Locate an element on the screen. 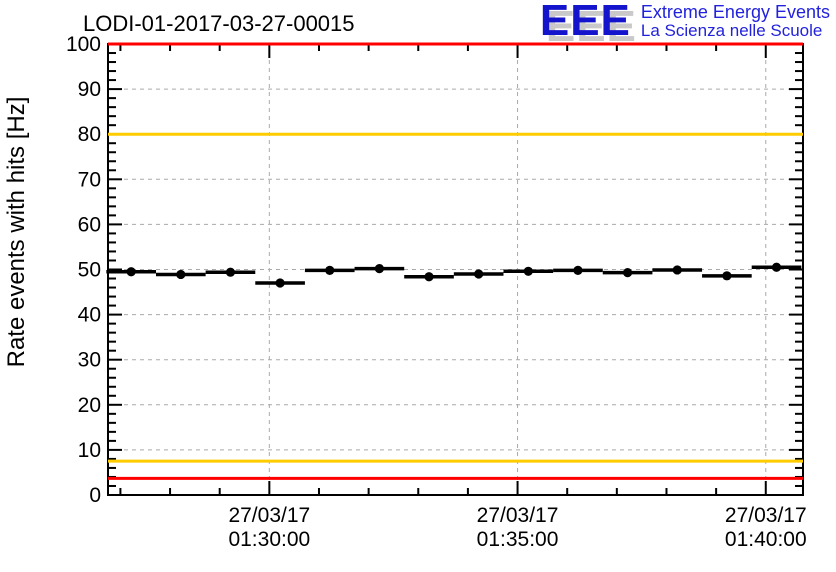 The width and height of the screenshot is (836, 572). y-tick-label: 0 is located at coordinates (95, 495).